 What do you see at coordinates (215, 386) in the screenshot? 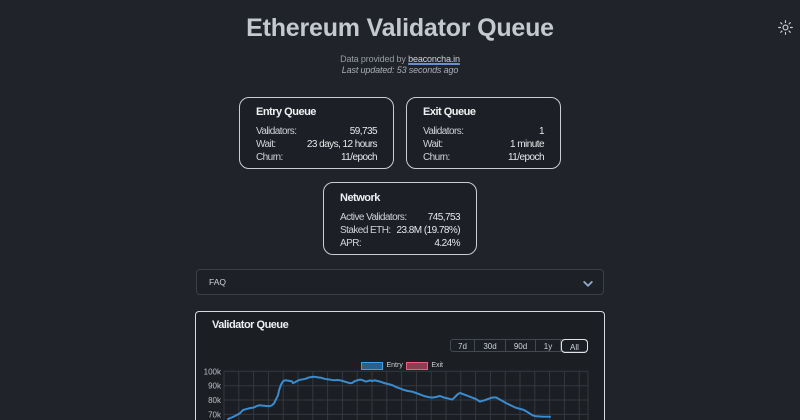
I see `svg-text: 90k` at bounding box center [215, 386].